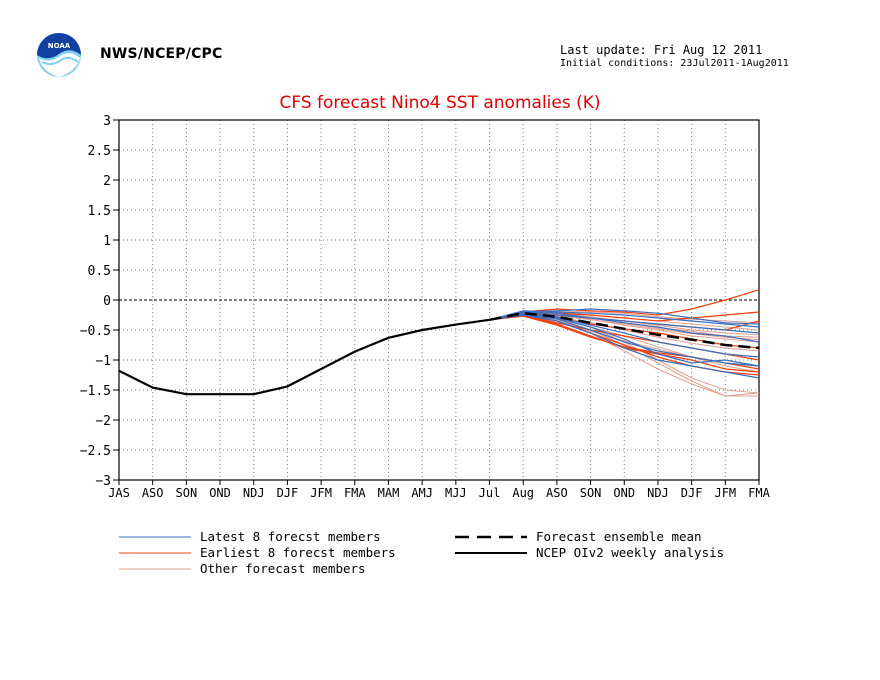 This screenshot has width=880, height=680. Describe the element at coordinates (103, 361) in the screenshot. I see `y-tick-label: −1` at that location.